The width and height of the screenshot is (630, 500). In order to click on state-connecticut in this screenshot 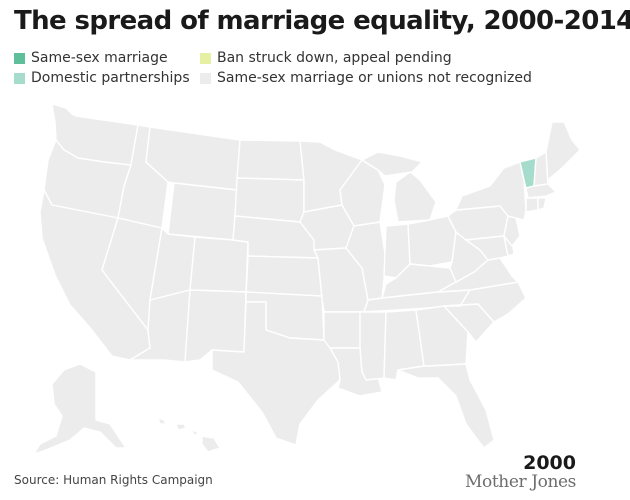, I will do `click(532, 205)`.